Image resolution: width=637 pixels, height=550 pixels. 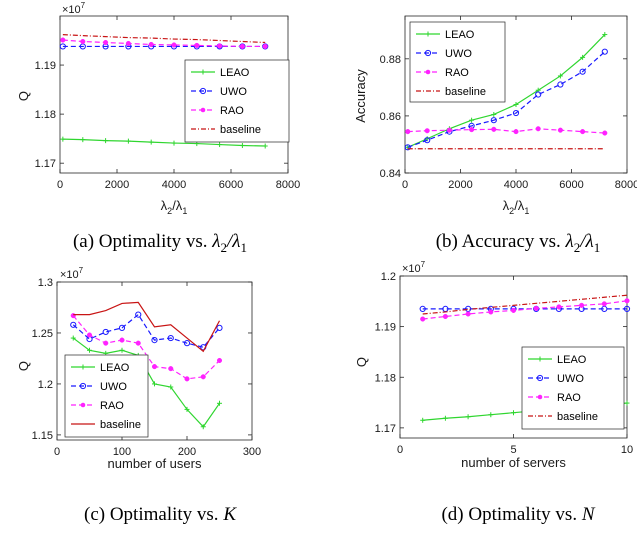 What do you see at coordinates (229, 514) in the screenshot?
I see `caption-part: K` at bounding box center [229, 514].